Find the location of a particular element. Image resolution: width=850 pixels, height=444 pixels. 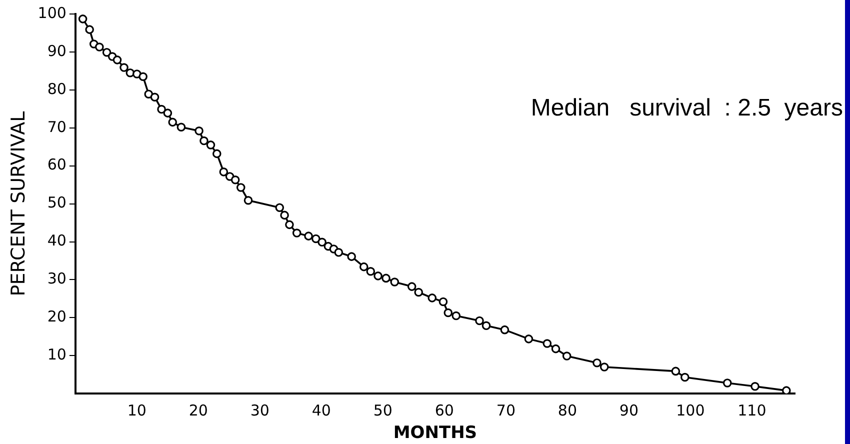

x-axis-title: MONTHS is located at coordinates (435, 433).